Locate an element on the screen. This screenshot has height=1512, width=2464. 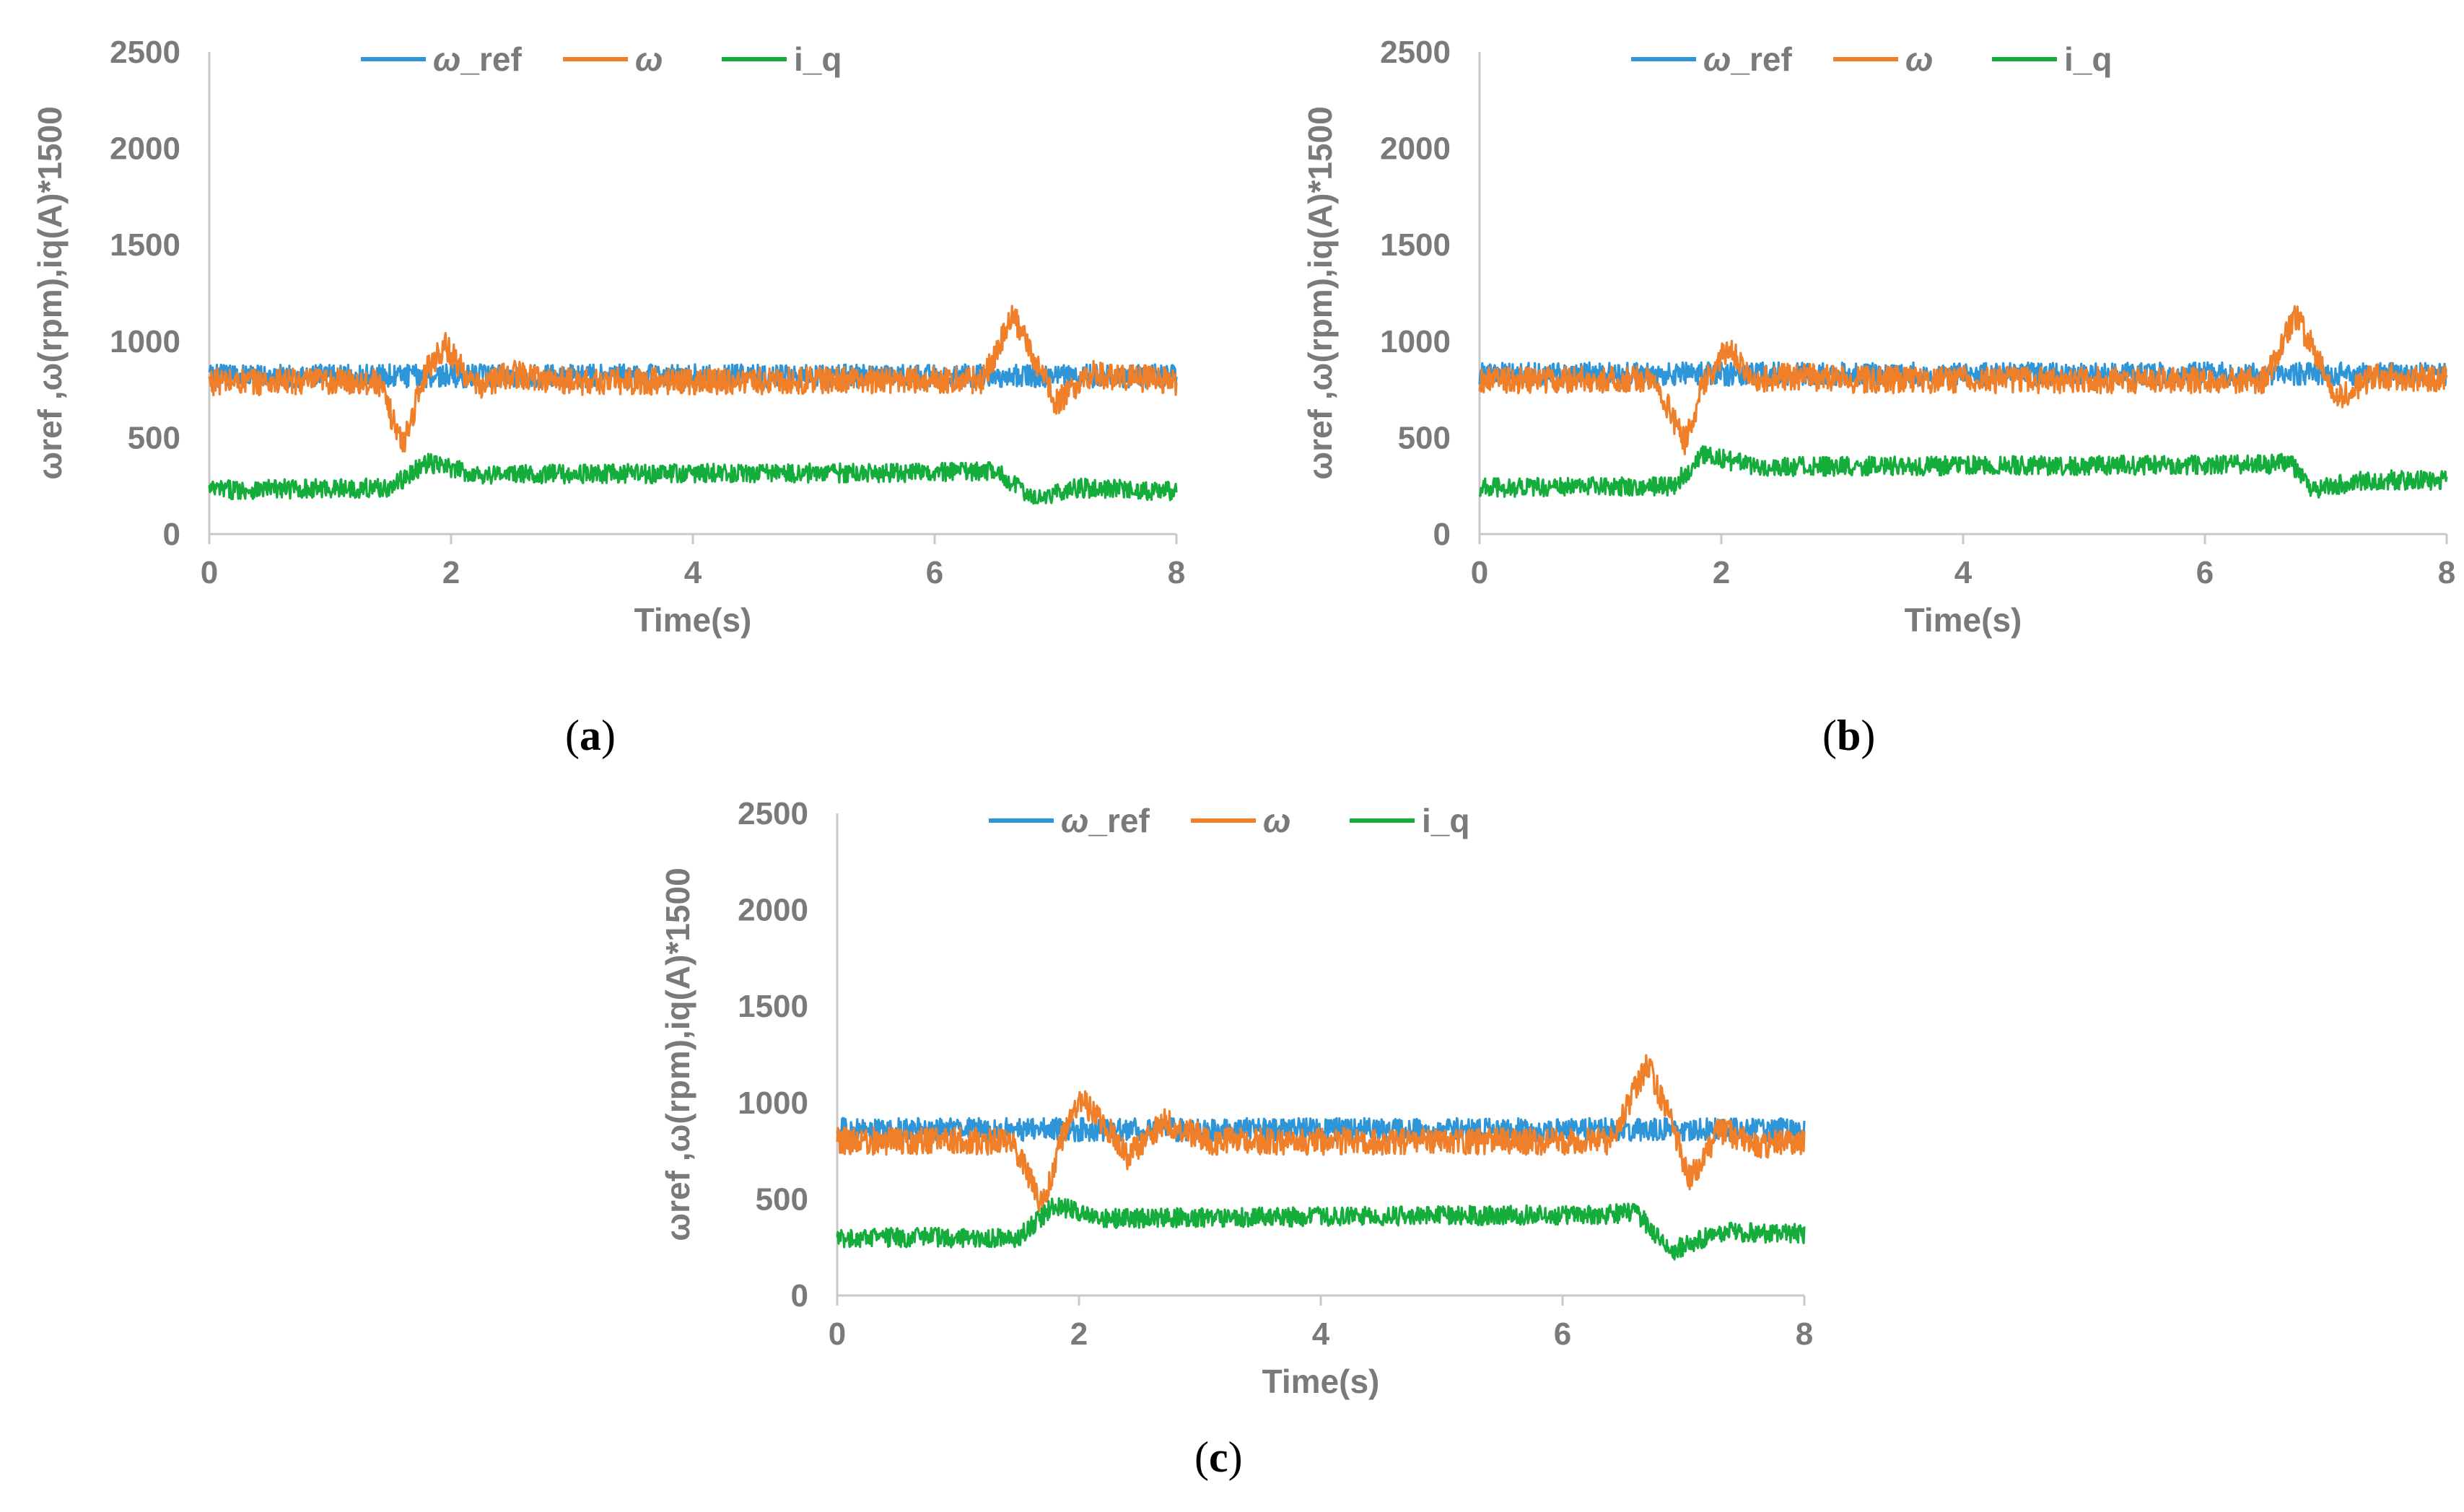
caption-b: (b) is located at coordinates (1849, 735).